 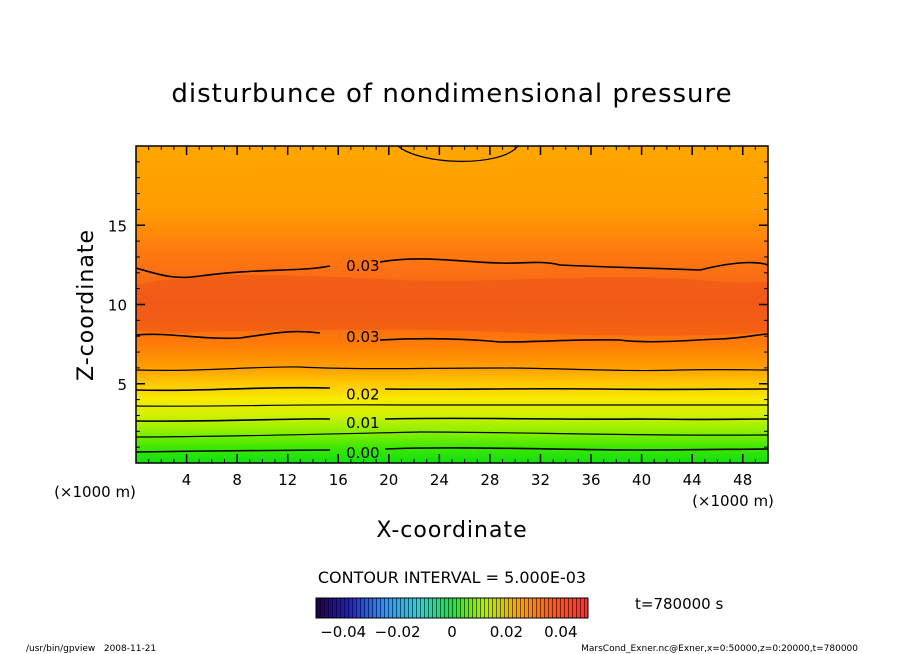 What do you see at coordinates (458, 153) in the screenshot?
I see `contour-line-top` at bounding box center [458, 153].